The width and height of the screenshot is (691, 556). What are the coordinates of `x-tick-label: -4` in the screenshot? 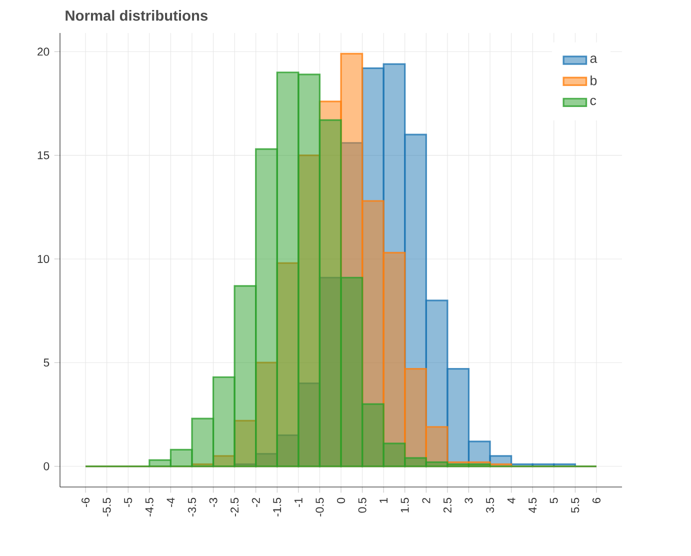 It's located at (170, 502).